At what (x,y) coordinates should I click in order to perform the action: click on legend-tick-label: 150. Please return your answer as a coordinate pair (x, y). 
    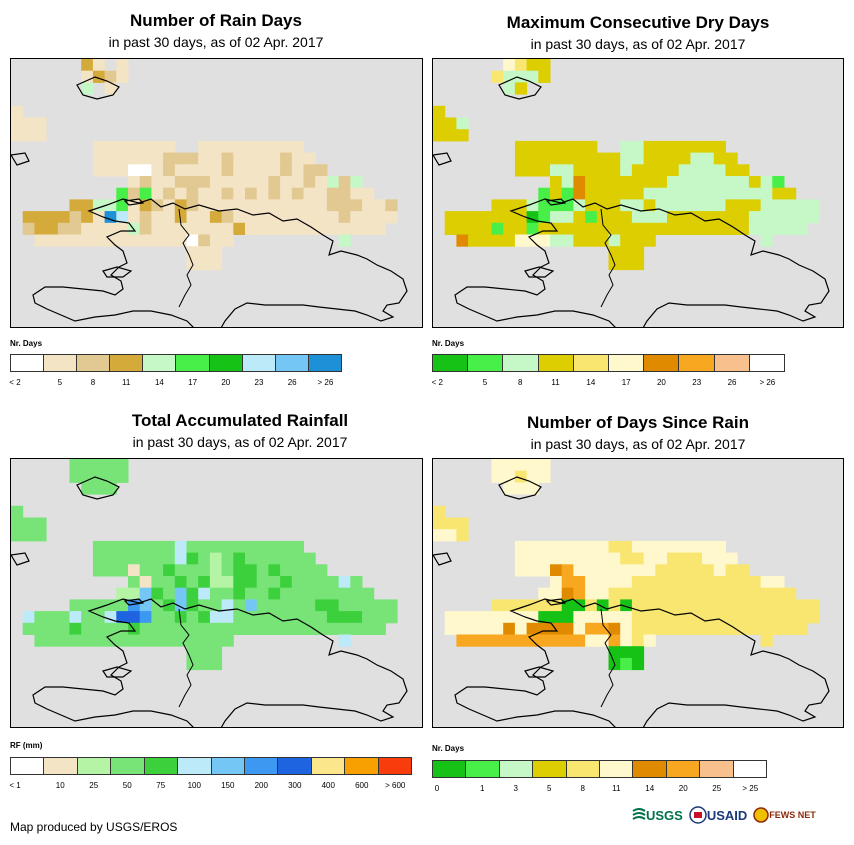
    Looking at the image, I should click on (228, 785).